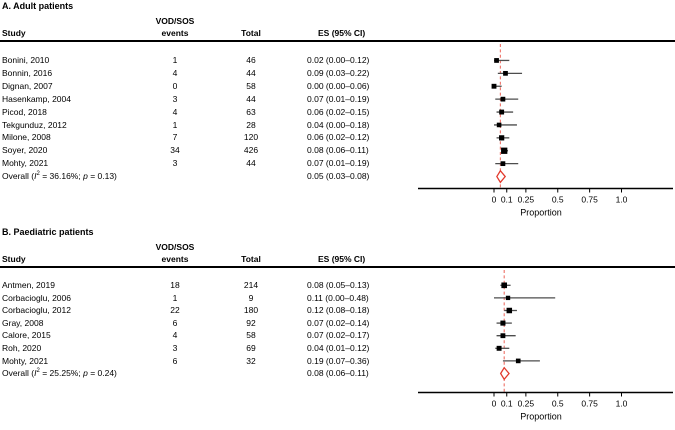 The width and height of the screenshot is (675, 430). I want to click on table-row: Picod, 2018 4 63 0.06 (0.02–0.15), so click(337, 112).